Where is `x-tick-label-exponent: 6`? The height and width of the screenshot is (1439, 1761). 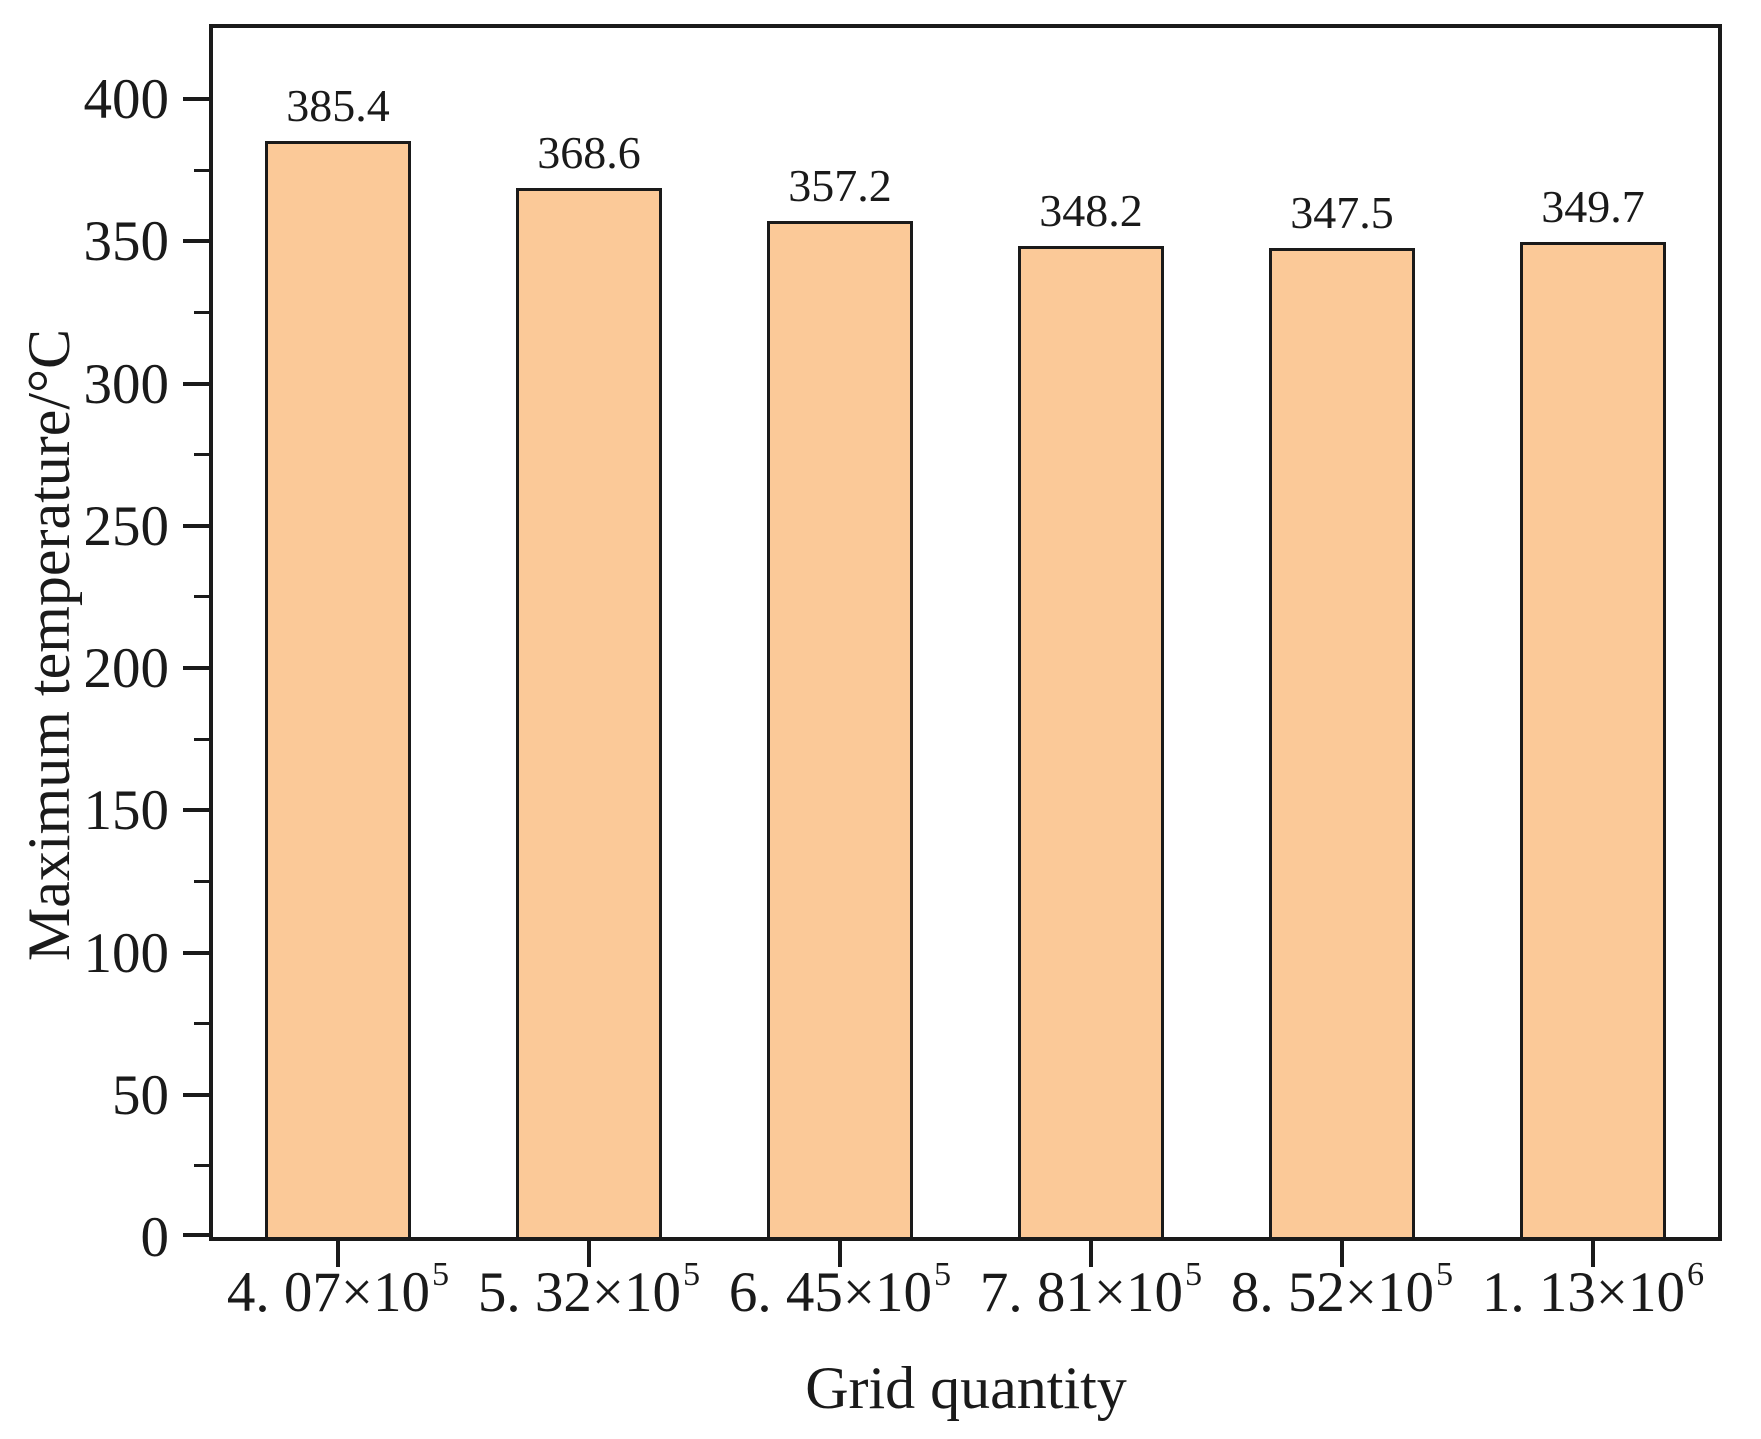 x-tick-label-exponent: 6 is located at coordinates (1696, 1274).